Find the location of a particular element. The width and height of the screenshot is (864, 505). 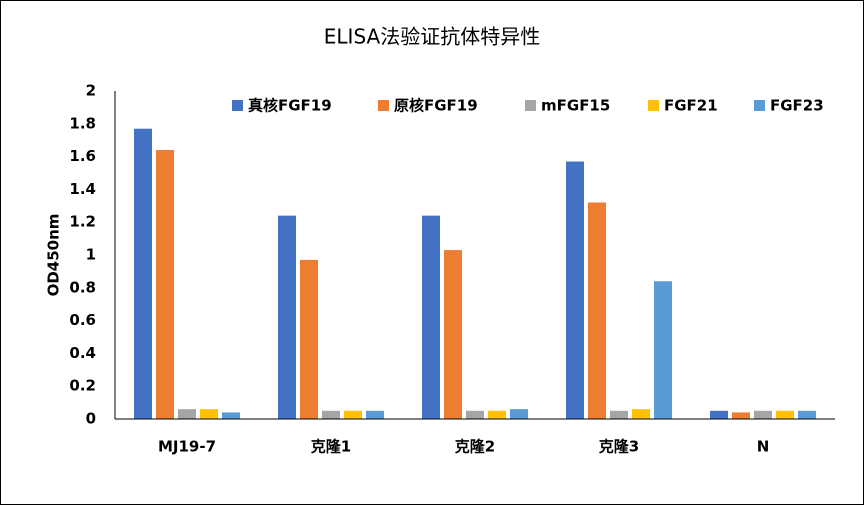

y-axis-label: OD450nm is located at coordinates (54, 255).